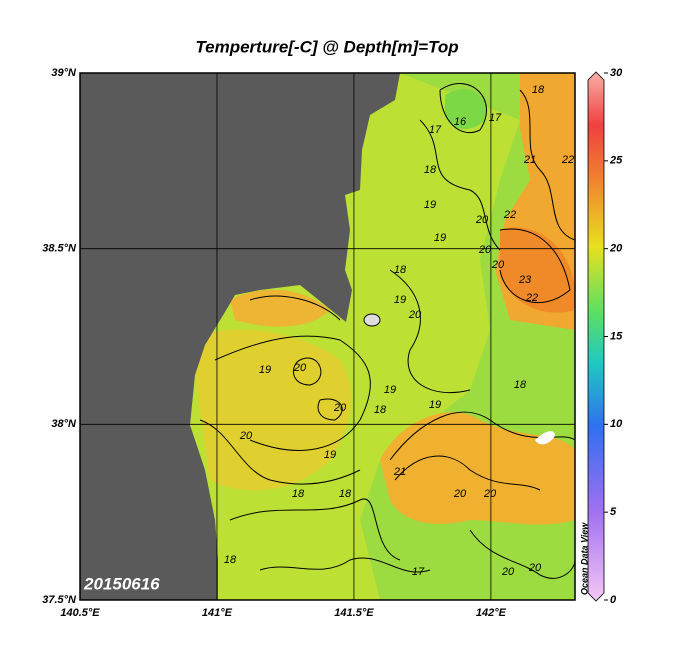 The width and height of the screenshot is (684, 665). What do you see at coordinates (545, 438) in the screenshot?
I see `no-data` at bounding box center [545, 438].